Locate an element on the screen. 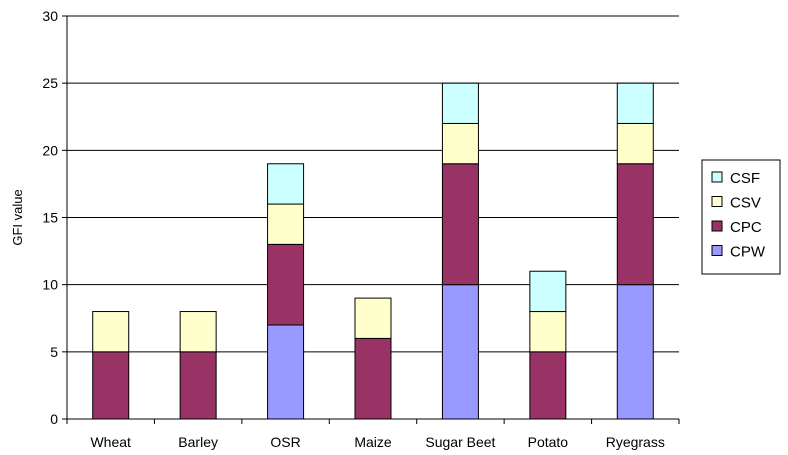 The height and width of the screenshot is (455, 788). y-tick-labels: 0 5 10 15 20 25 30 is located at coordinates (50, 217).